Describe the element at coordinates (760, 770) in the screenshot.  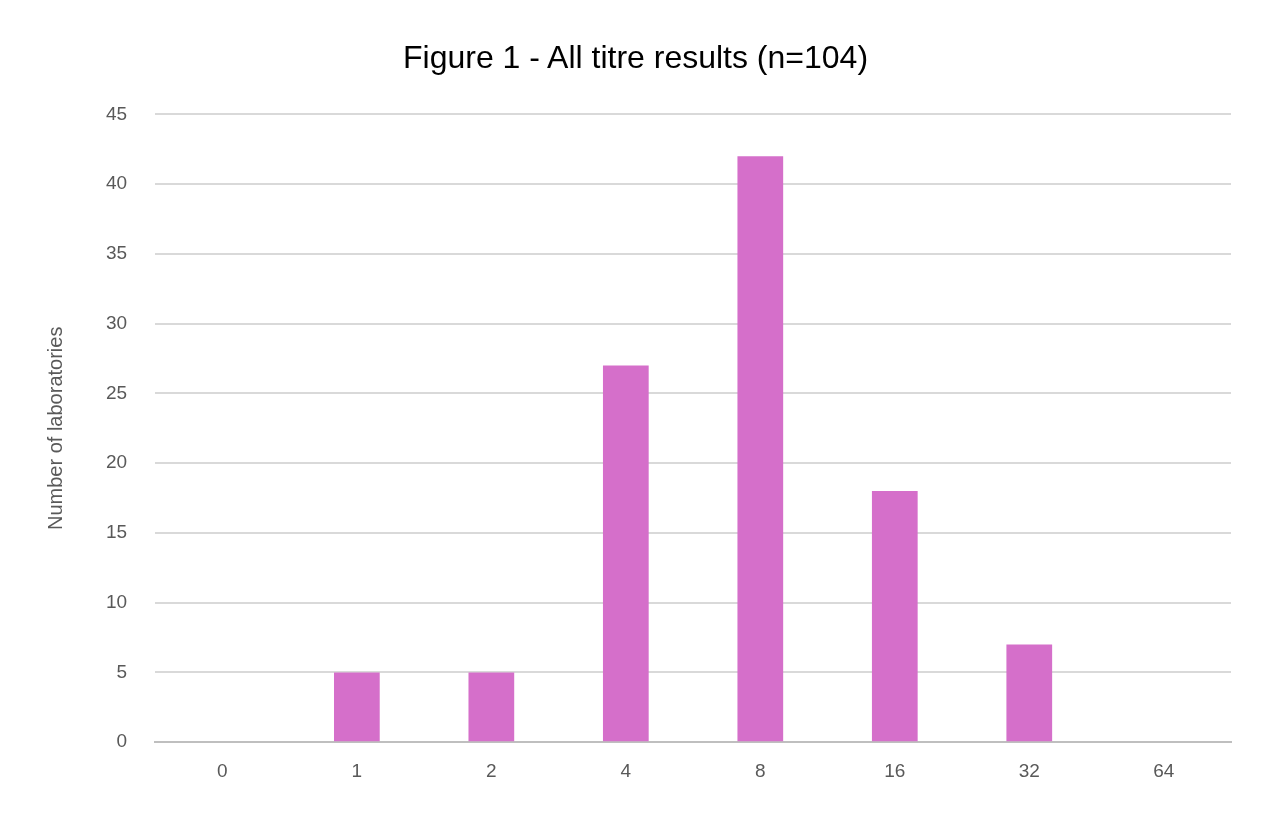
I see `x-tick-label: 8` at that location.